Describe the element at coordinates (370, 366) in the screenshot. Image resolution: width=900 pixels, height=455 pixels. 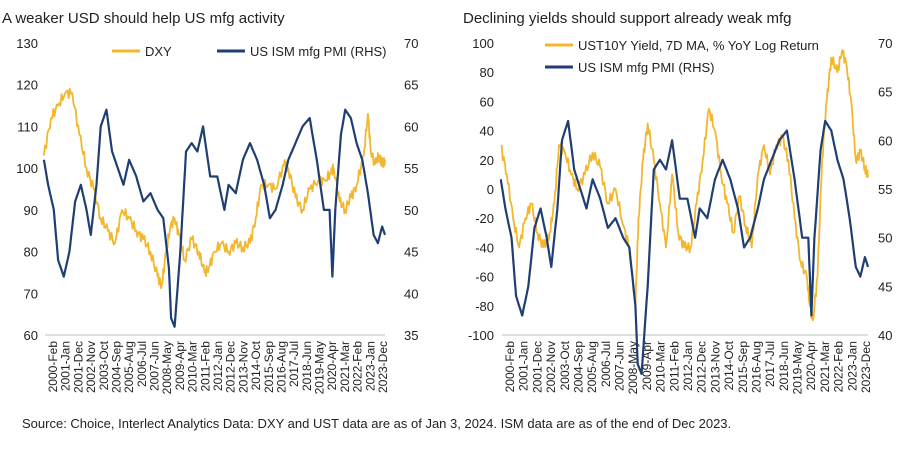
I see `dxy-chart-x-tick-2023-jan: 2023-Jan` at that location.